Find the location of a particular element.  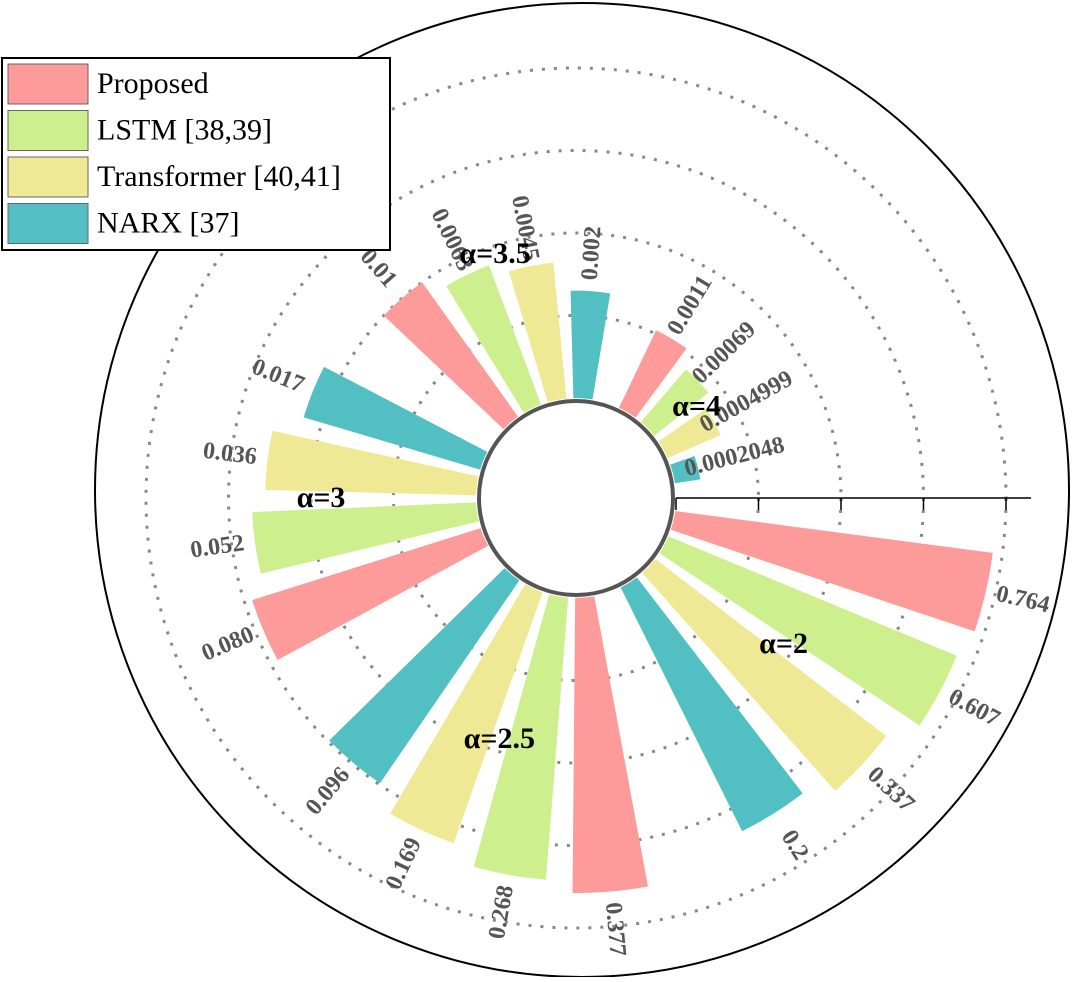

value-label: 0.607 is located at coordinates (974, 708).